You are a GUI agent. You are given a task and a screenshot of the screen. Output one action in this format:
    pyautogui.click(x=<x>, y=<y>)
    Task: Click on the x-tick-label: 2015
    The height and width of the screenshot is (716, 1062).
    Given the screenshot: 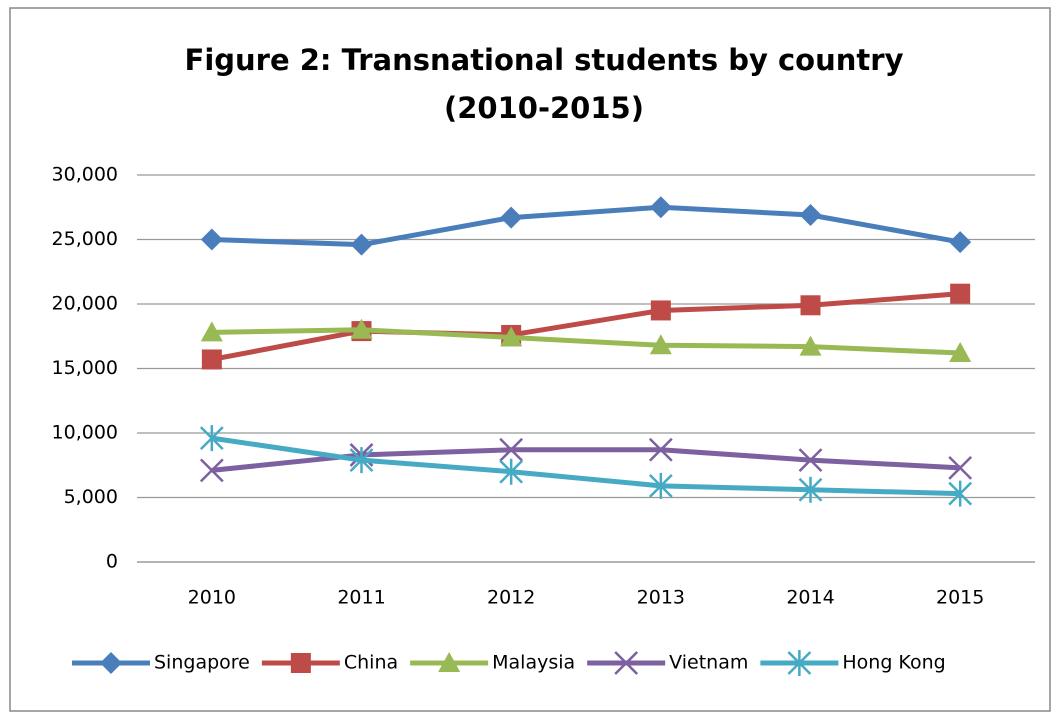 What is the action you would take?
    pyautogui.click(x=960, y=598)
    